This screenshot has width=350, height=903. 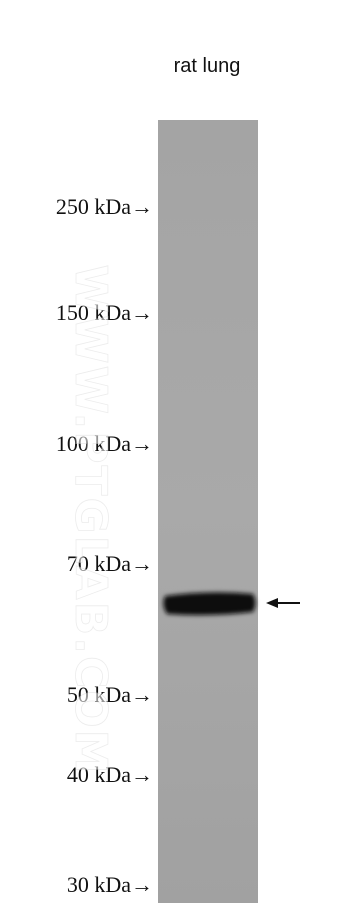 What do you see at coordinates (283, 603) in the screenshot?
I see `band-arrow` at bounding box center [283, 603].